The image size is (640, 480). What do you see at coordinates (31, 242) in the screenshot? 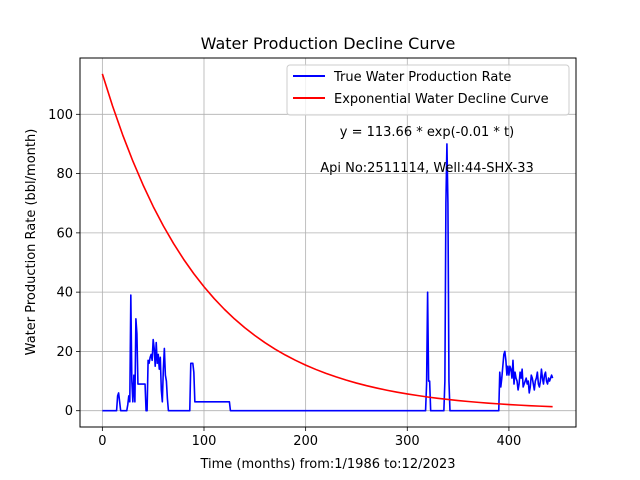
I see `y-axis-label: Water Production Rate (bbl/month)` at bounding box center [31, 242].